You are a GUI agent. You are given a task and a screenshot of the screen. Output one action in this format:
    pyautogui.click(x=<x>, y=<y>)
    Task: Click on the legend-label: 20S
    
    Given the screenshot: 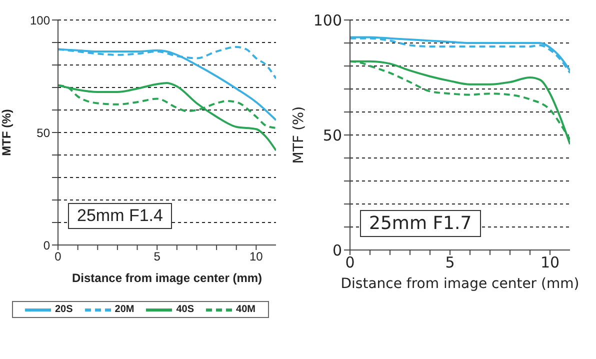 What is the action you would take?
    pyautogui.click(x=63, y=309)
    